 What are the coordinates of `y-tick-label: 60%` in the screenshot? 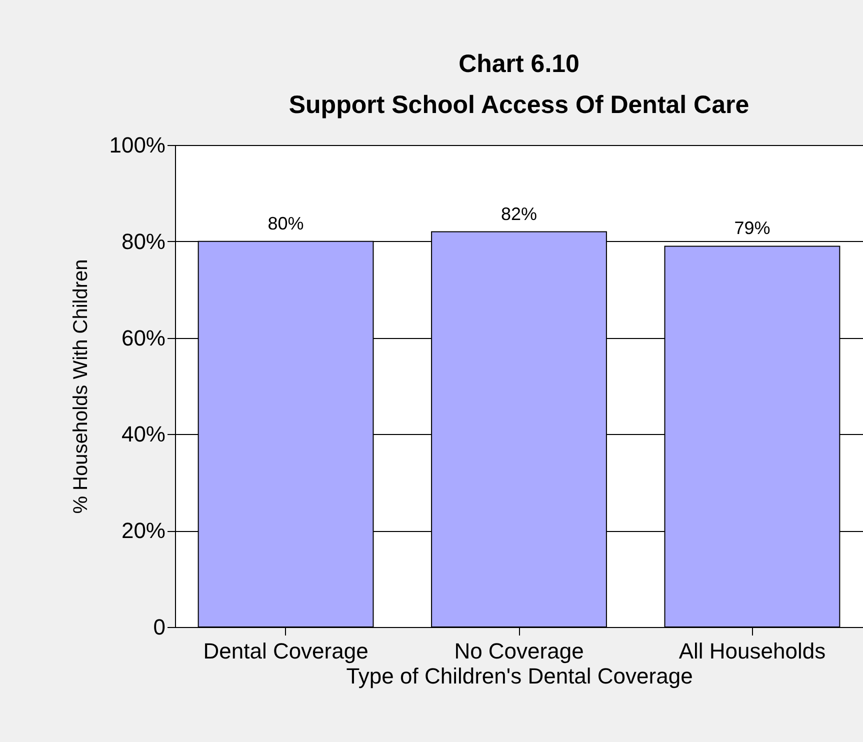 It's located at (143, 337).